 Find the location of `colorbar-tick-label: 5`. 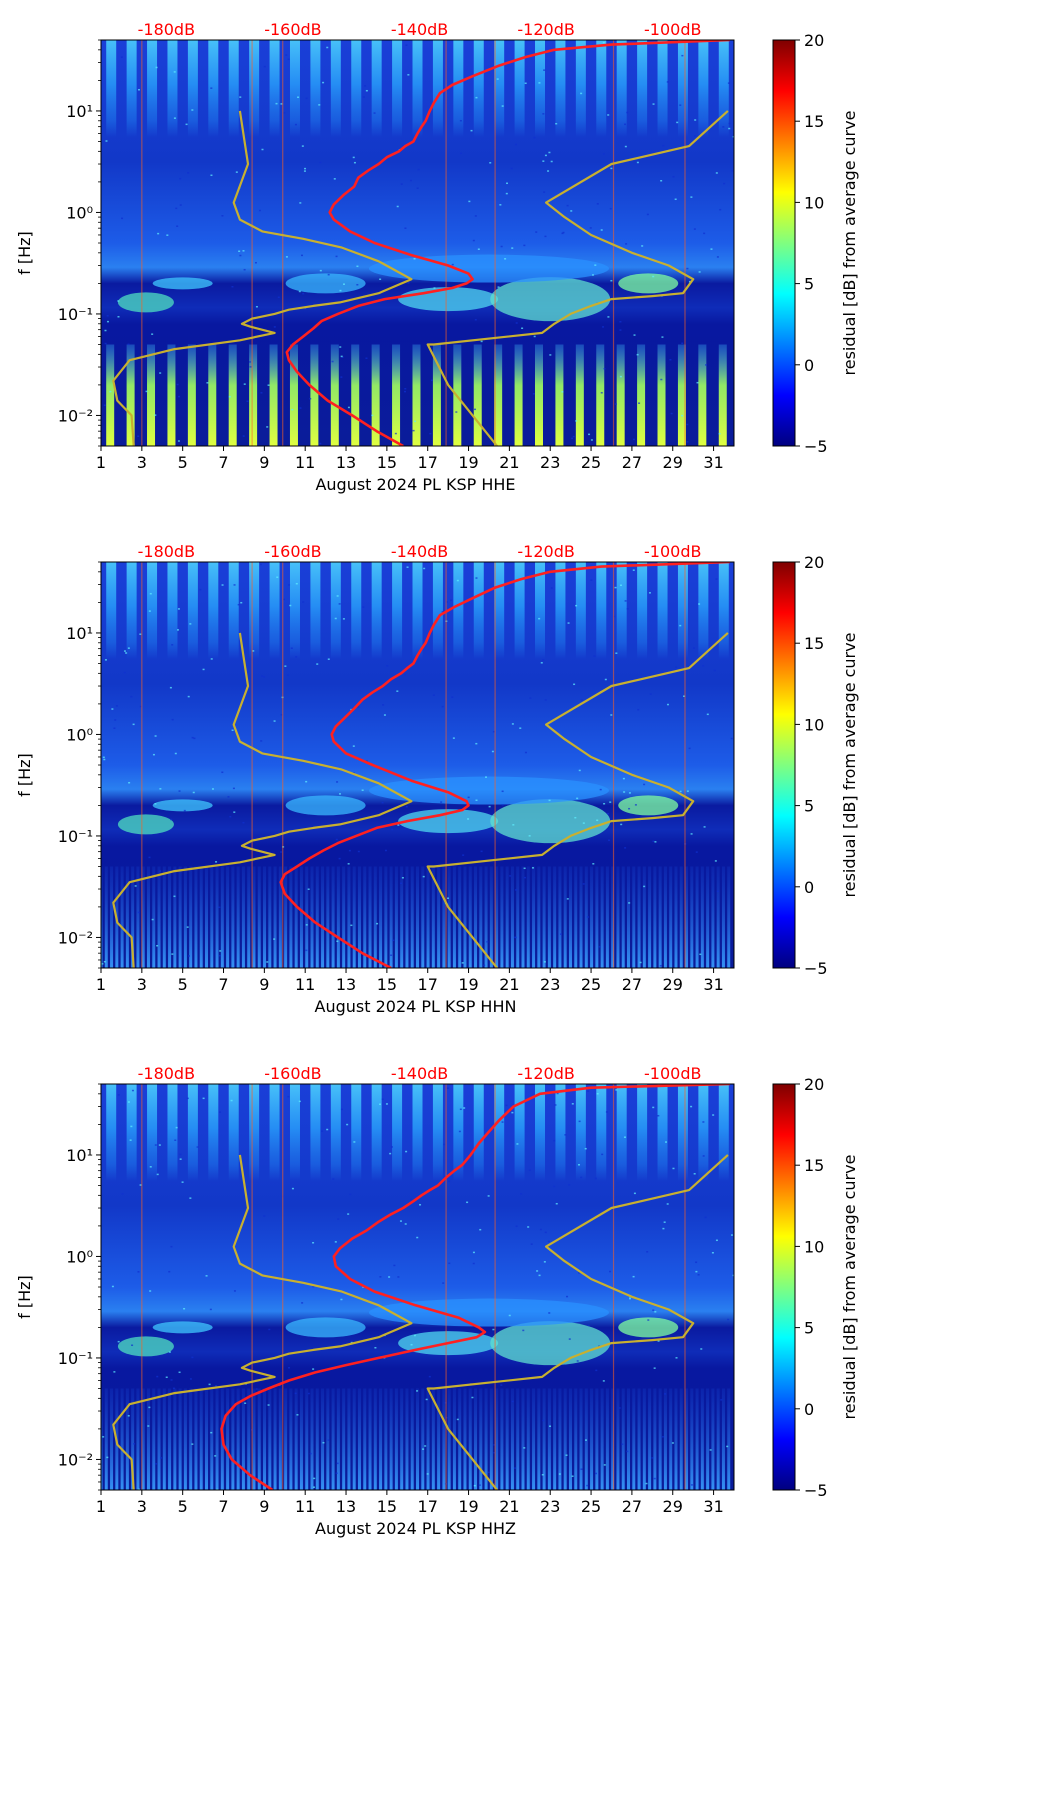

colorbar-tick-label: 5 is located at coordinates (809, 284).